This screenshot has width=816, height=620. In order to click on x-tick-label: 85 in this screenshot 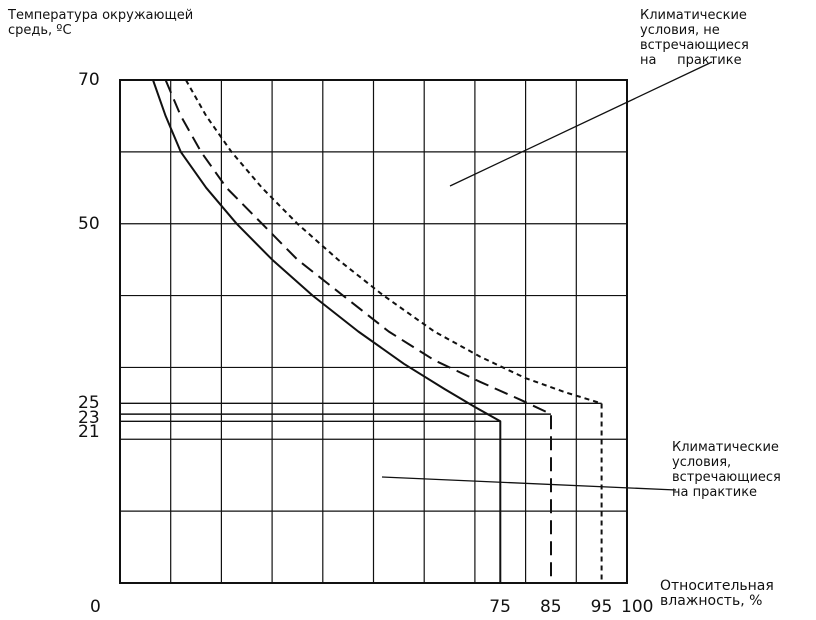, I will do `click(550, 607)`.